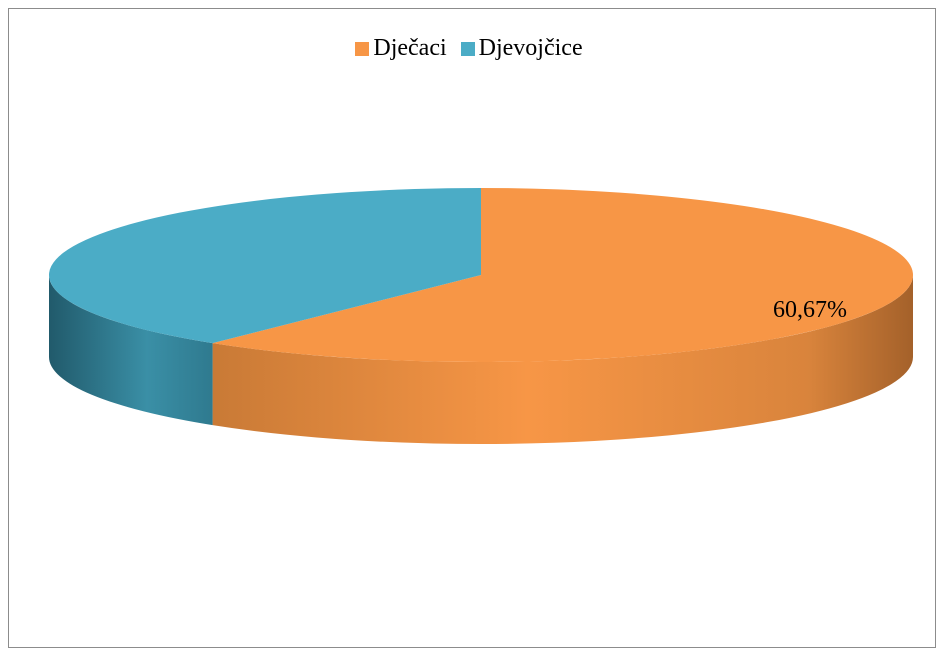  What do you see at coordinates (530, 48) in the screenshot?
I see `legend-label-djevojcice: Djevojčice` at bounding box center [530, 48].